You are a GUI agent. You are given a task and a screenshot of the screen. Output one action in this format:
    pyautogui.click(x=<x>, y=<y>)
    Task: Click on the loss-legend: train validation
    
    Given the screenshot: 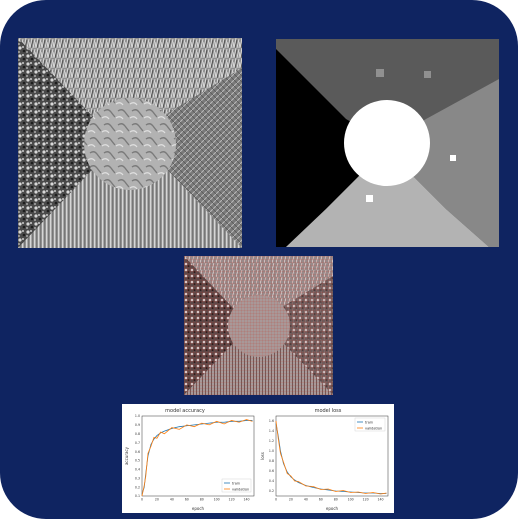 What is the action you would take?
    pyautogui.click(x=370, y=424)
    